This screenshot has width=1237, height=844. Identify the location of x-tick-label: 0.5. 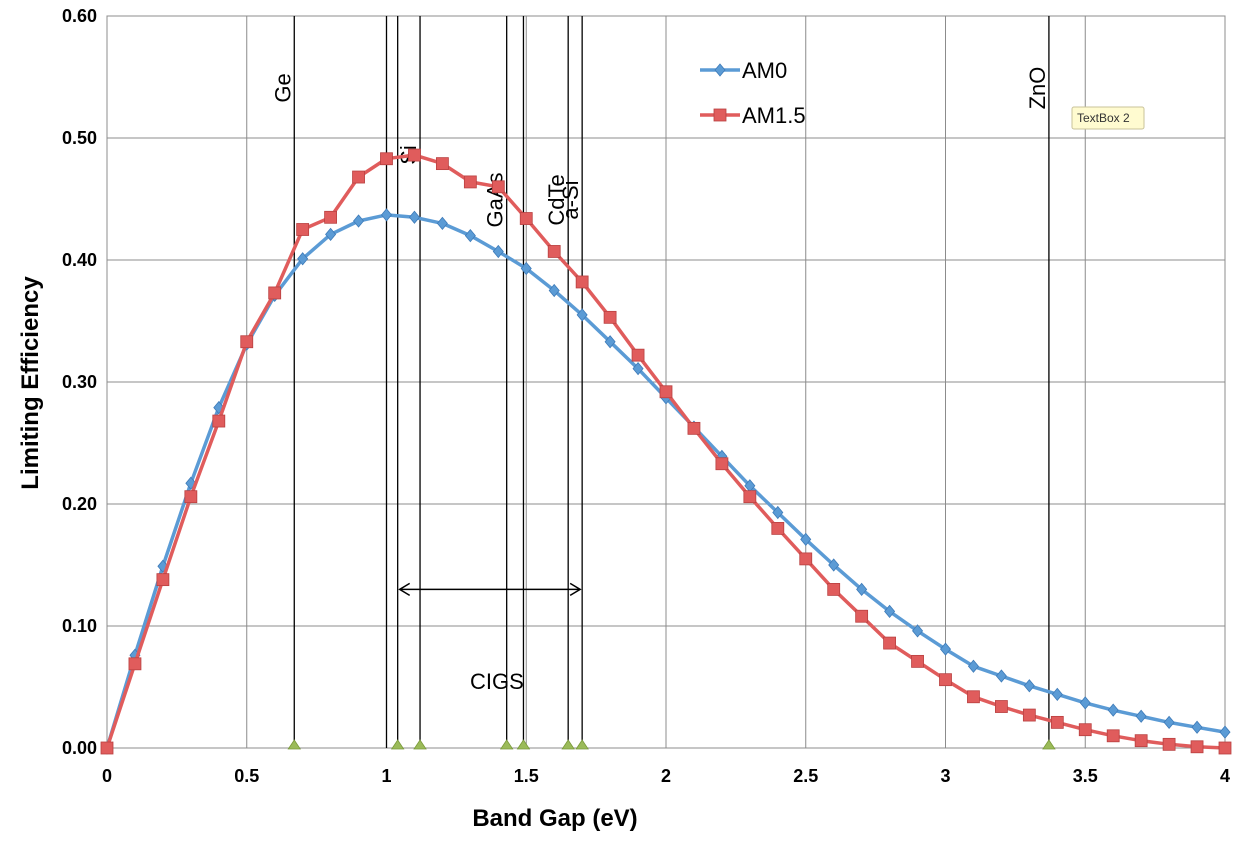
(246, 776).